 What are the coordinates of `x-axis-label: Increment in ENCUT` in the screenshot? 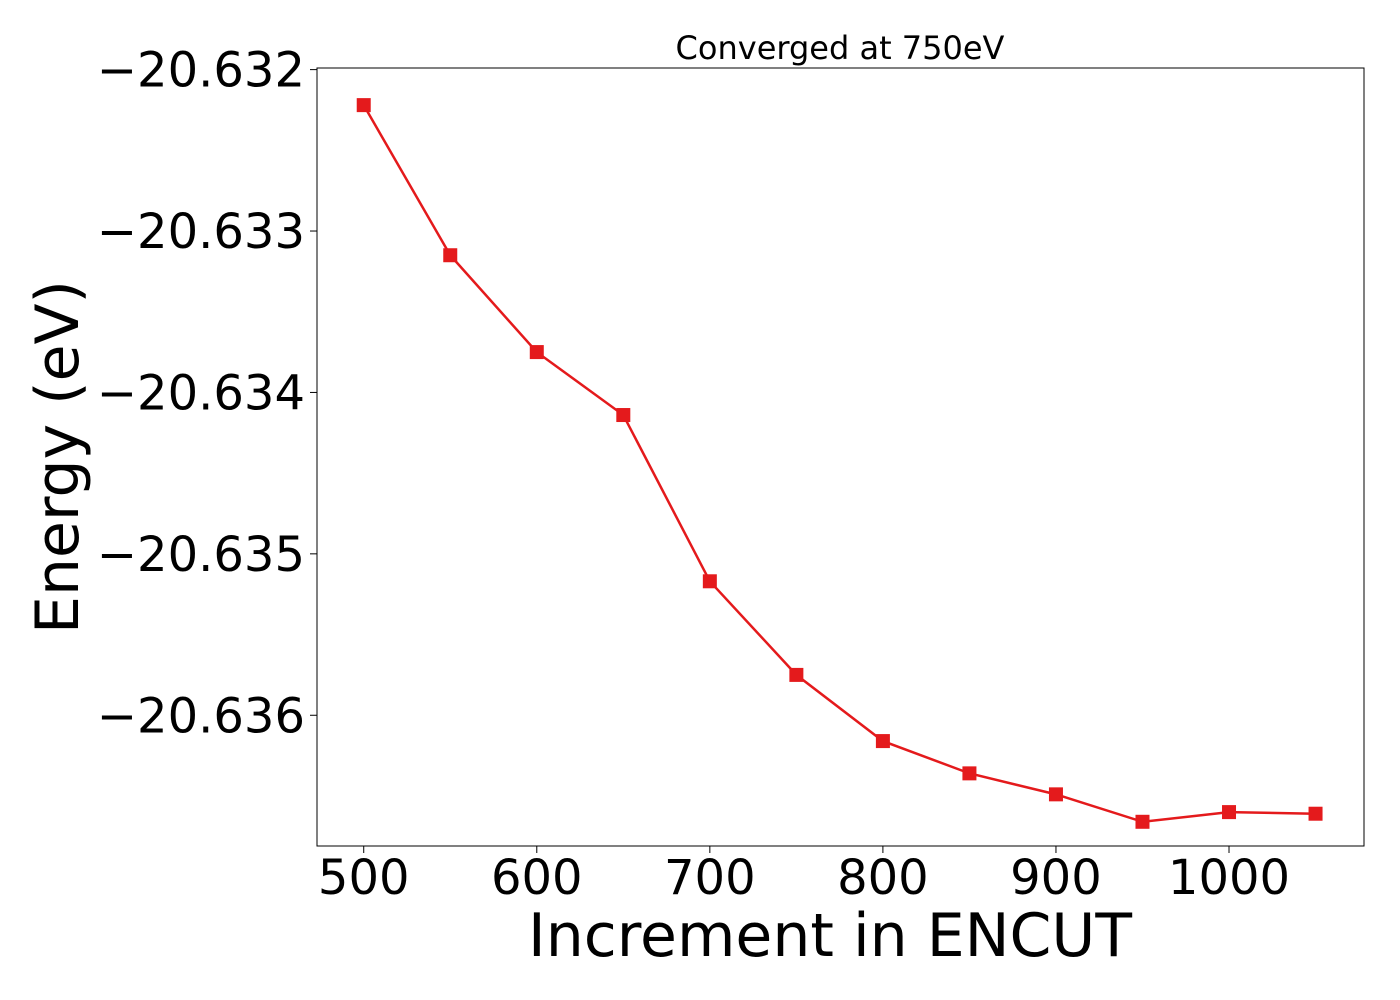 It's located at (830, 936).